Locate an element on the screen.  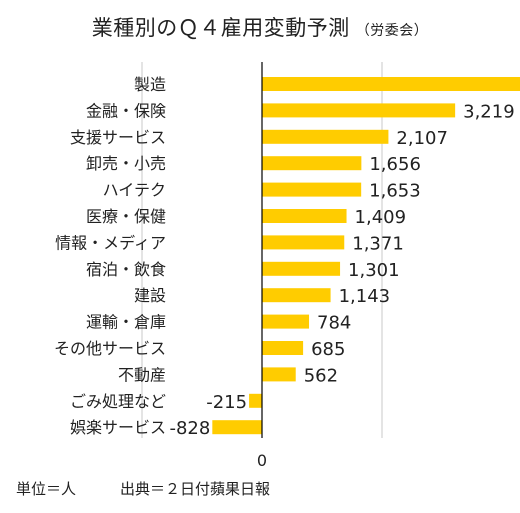
data-label: 2,107 is located at coordinates (422, 138).